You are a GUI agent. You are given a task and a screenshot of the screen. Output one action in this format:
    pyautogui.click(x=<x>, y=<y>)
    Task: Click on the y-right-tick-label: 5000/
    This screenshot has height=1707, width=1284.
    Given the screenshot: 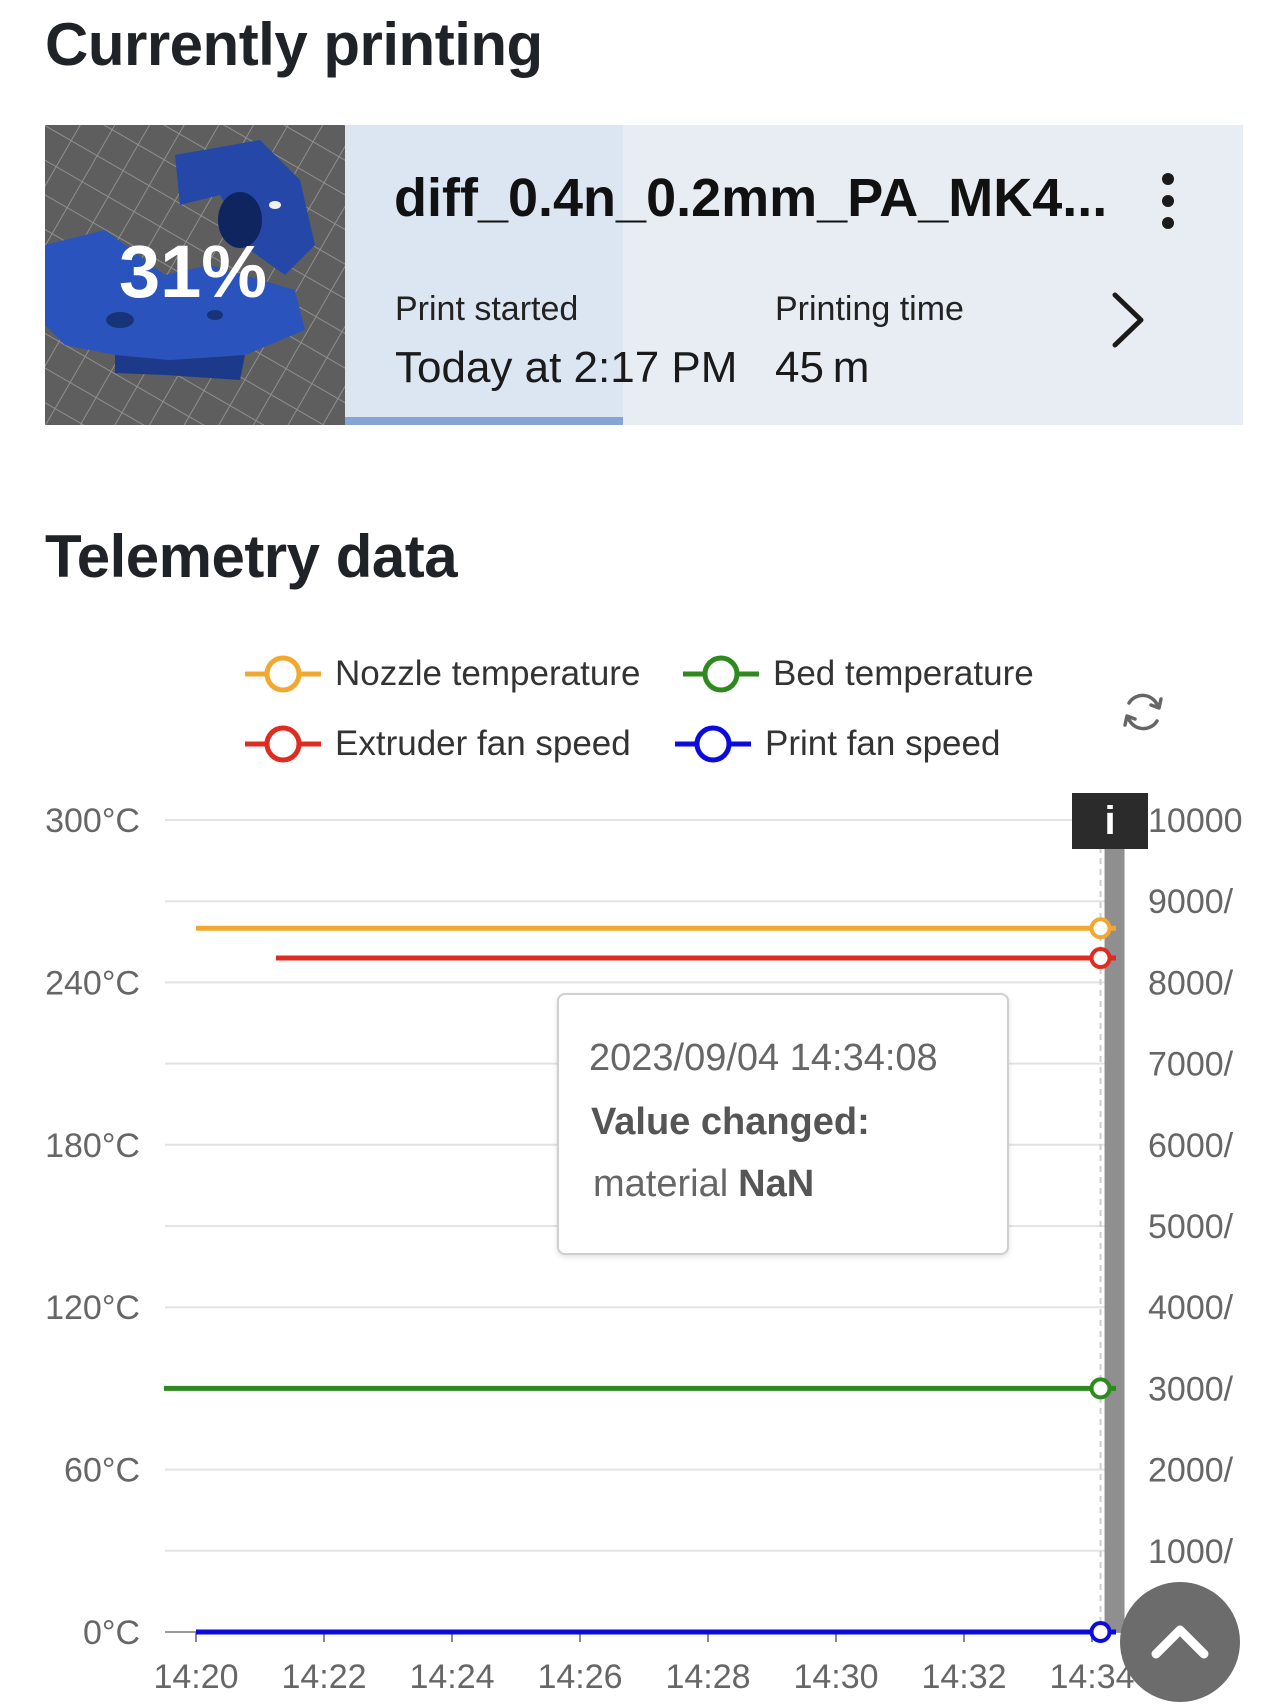 What is the action you would take?
    pyautogui.click(x=1191, y=1227)
    